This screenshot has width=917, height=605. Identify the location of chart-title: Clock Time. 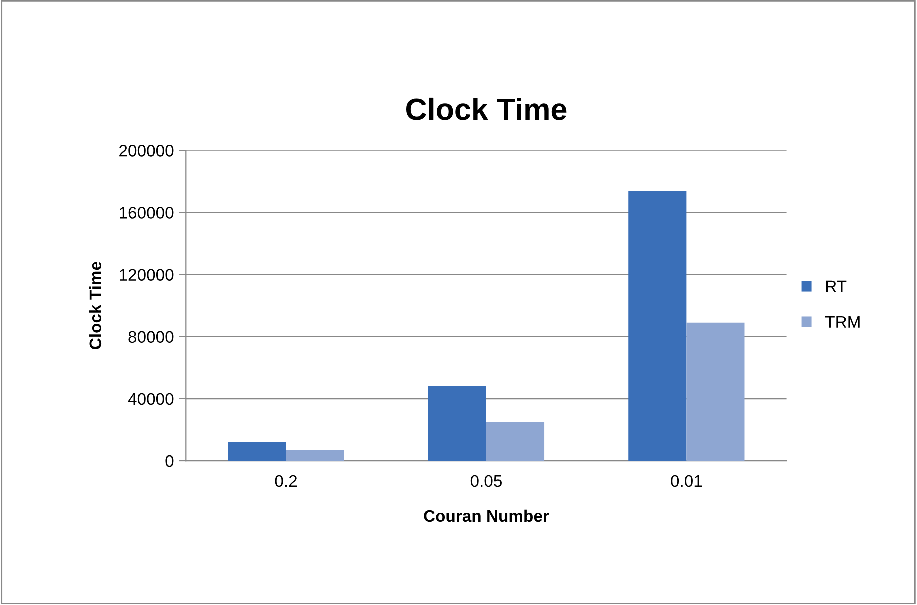
(486, 109).